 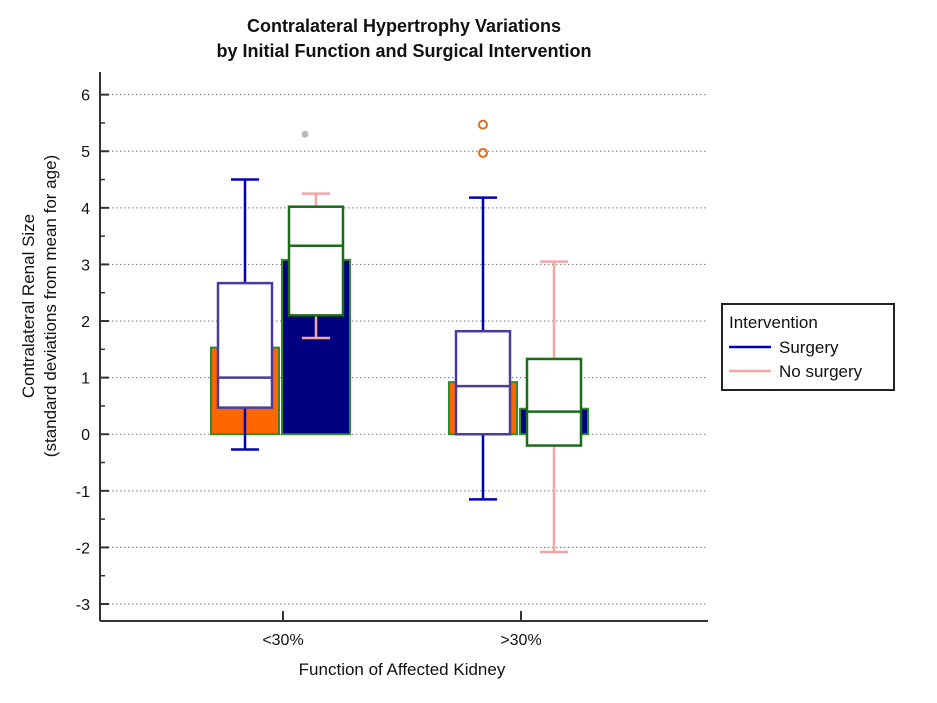 I want to click on y-ticks: -3 -2 -1 0 1 2 3 4 5 6, so click(x=92, y=351).